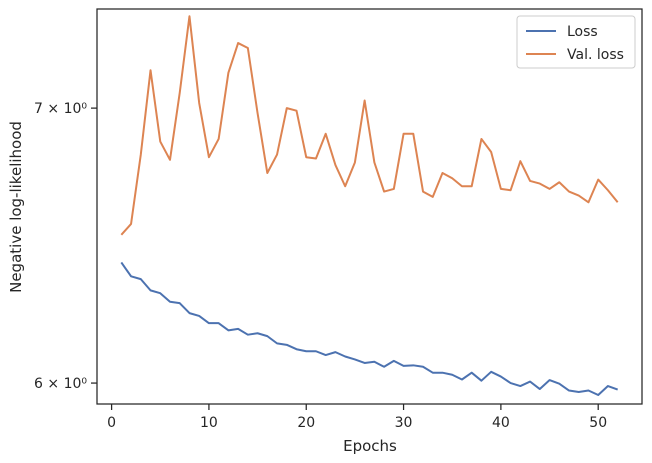  What do you see at coordinates (16, 207) in the screenshot?
I see `y-axis-label: Negative log-likelihood` at bounding box center [16, 207].